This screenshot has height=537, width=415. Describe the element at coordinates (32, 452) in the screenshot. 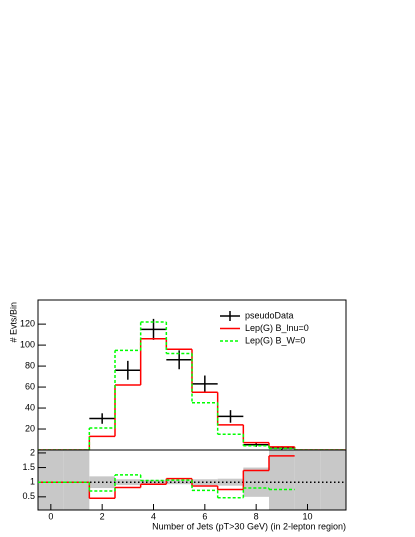

I see `y-tick-label: 2` at that location.